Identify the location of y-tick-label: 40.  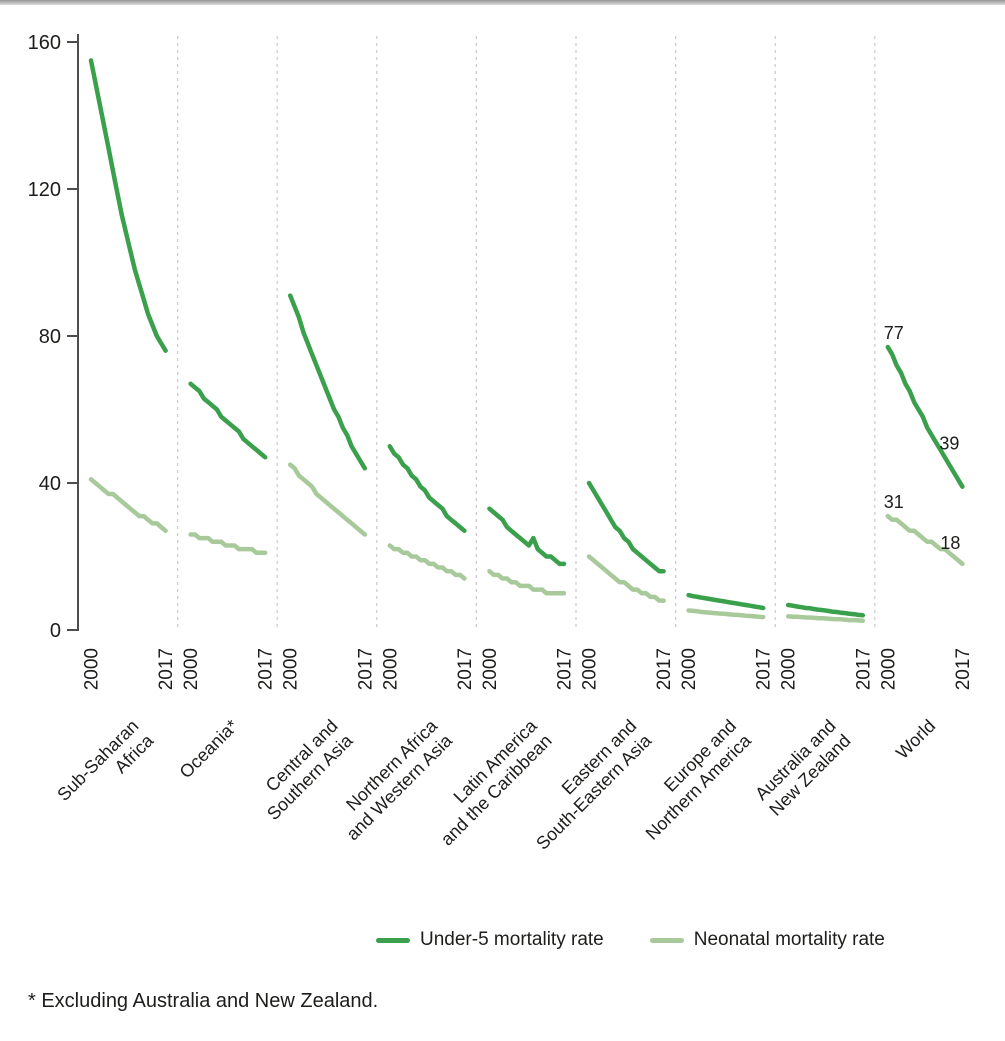
(50, 484).